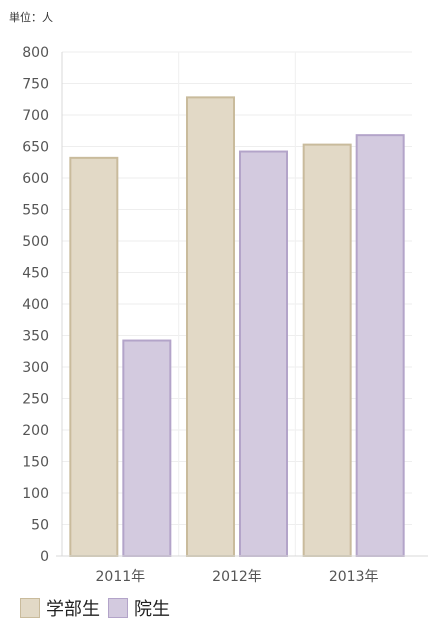 Image resolution: width=441 pixels, height=619 pixels. I want to click on y-tick-label: 600, so click(35, 179).